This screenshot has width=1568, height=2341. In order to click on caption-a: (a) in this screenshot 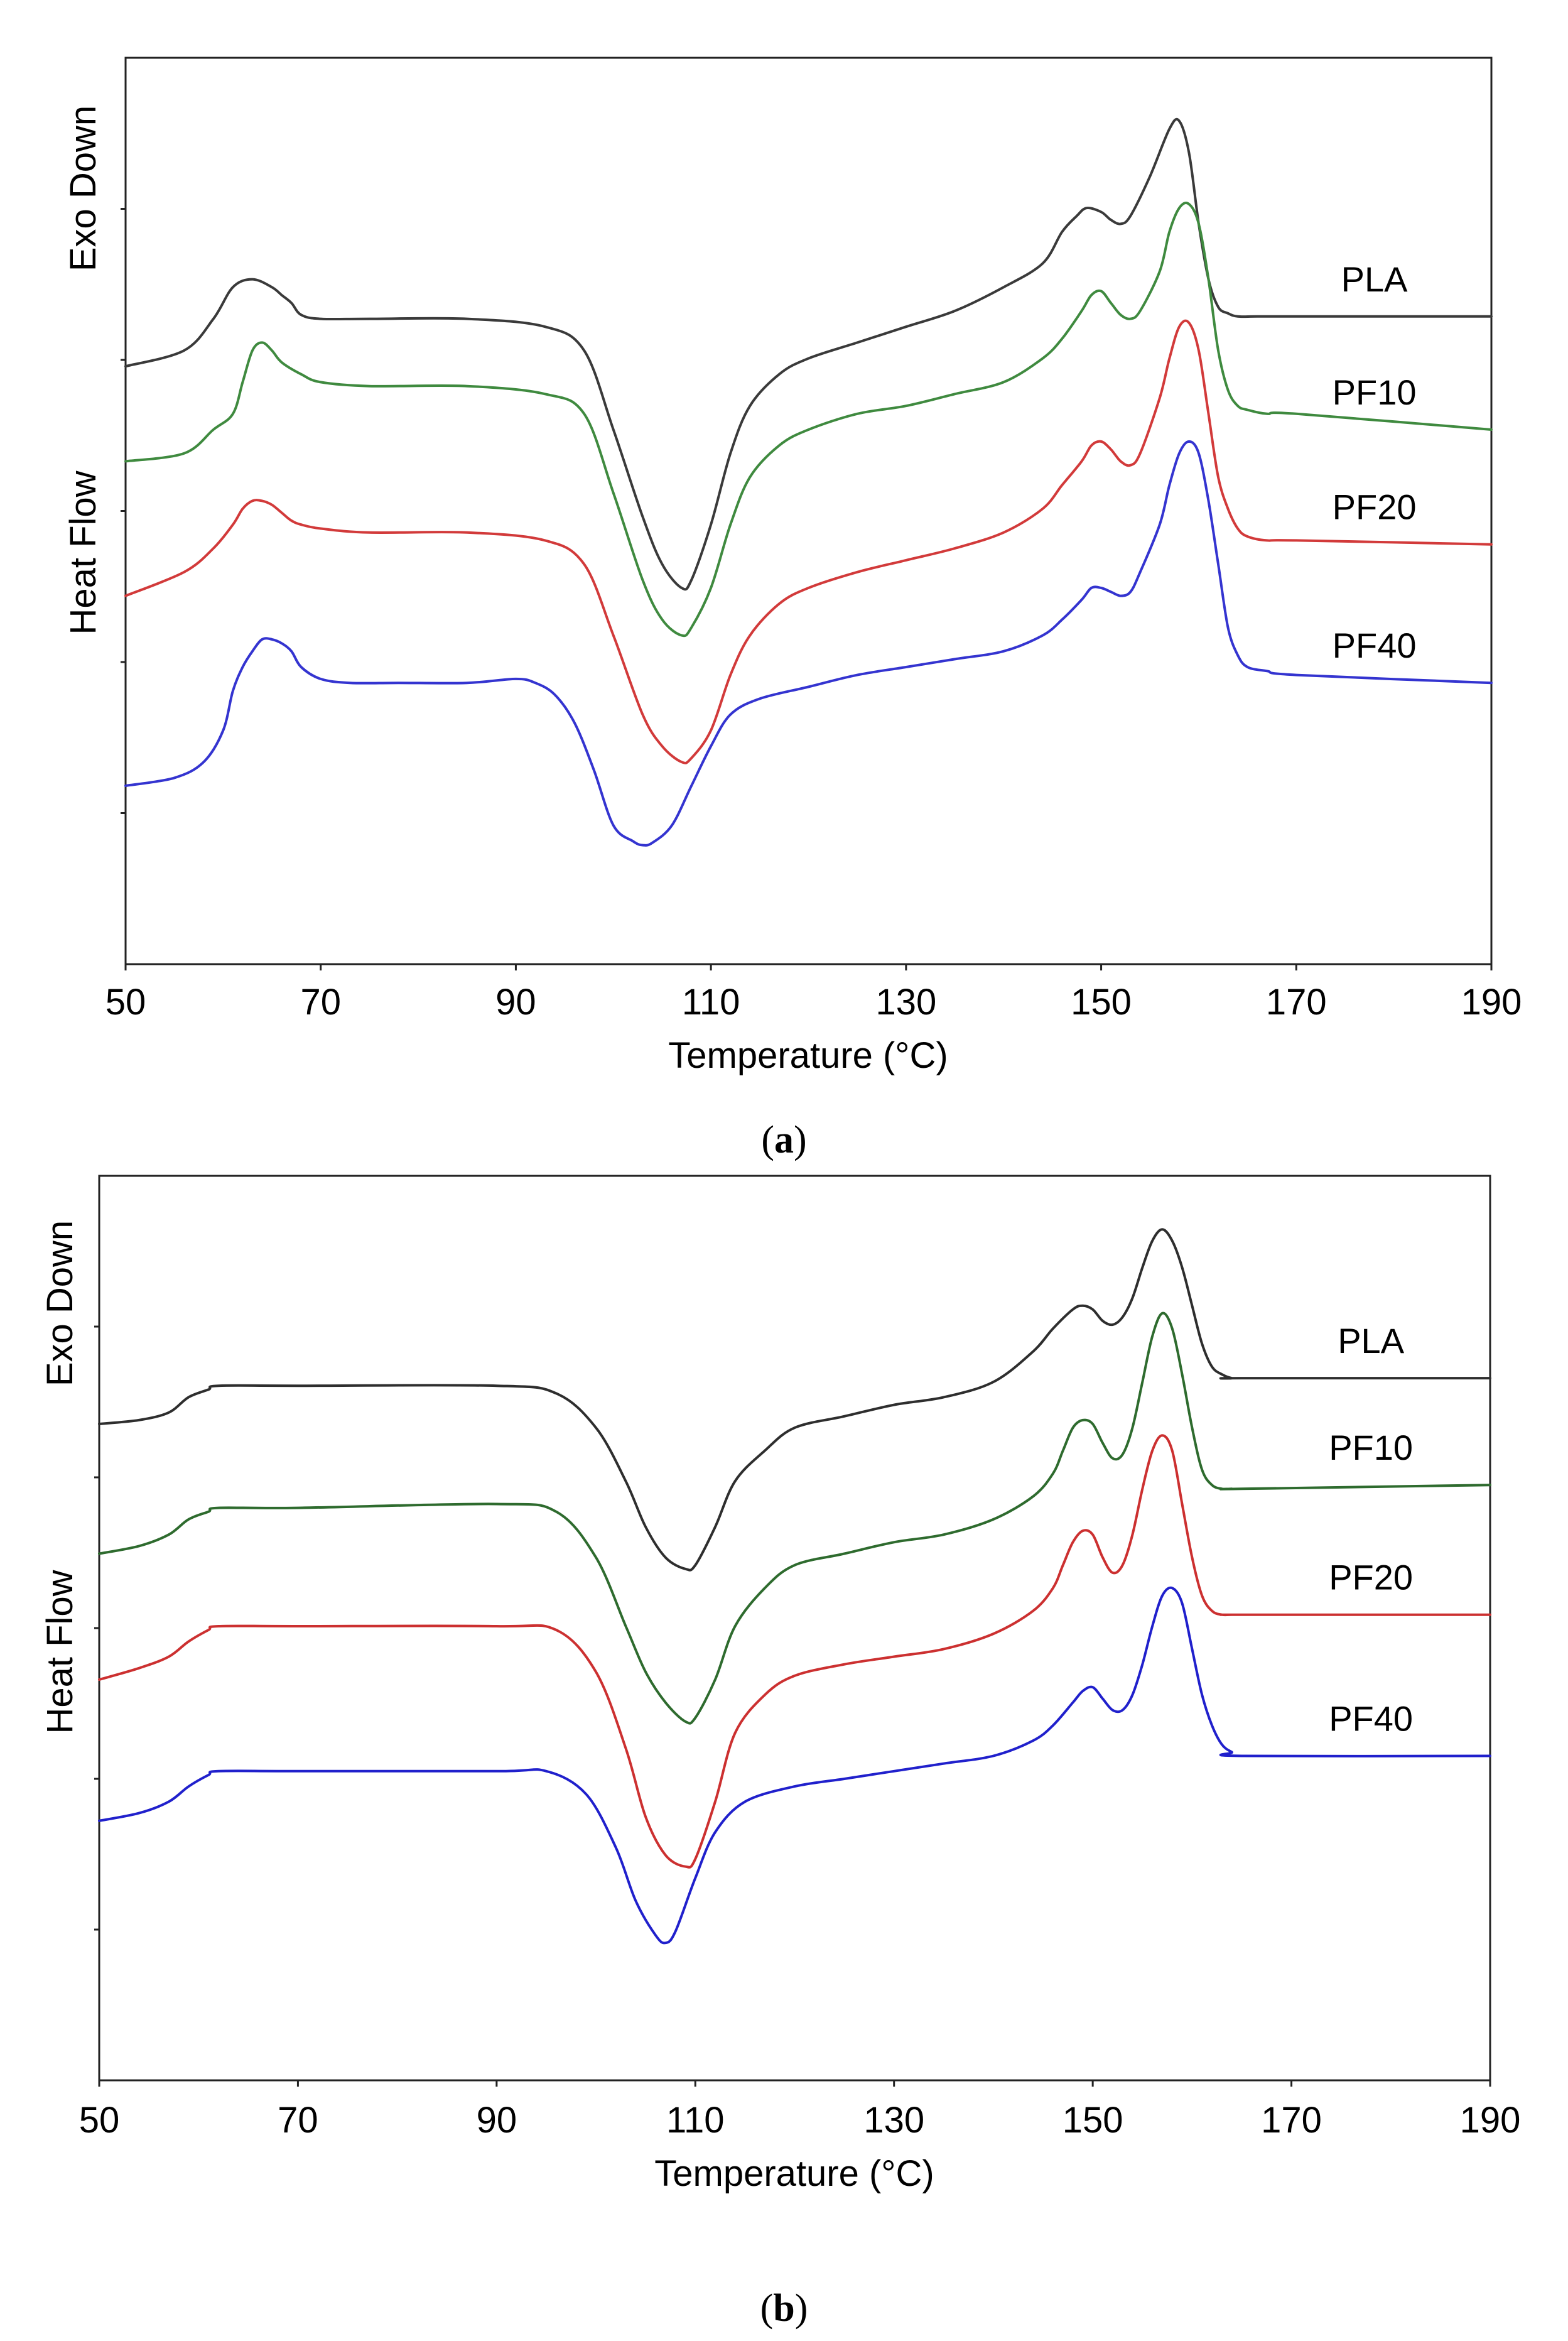, I will do `click(784, 1140)`.